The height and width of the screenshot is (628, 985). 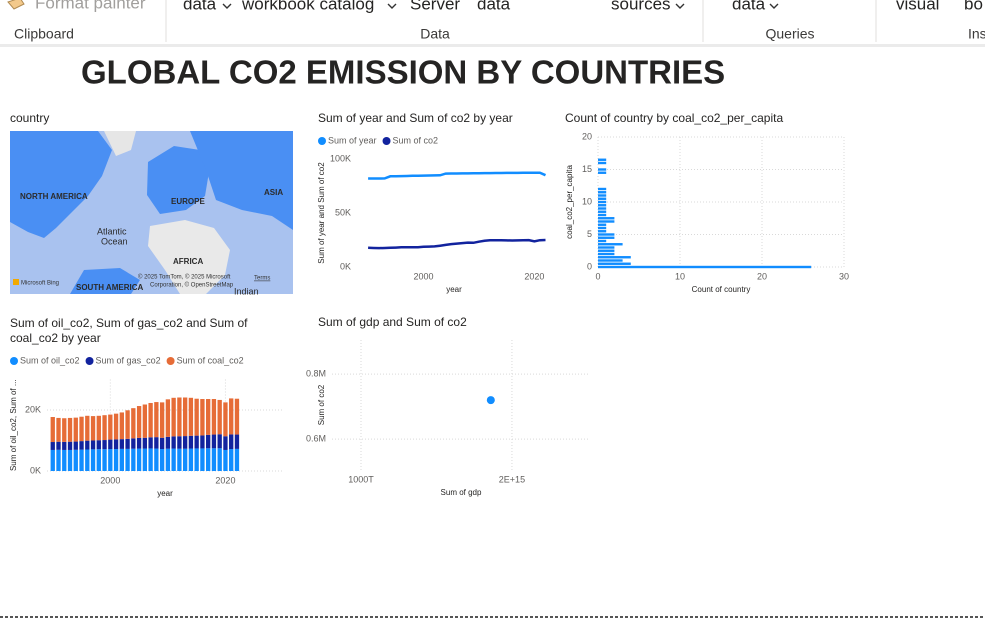 I want to click on ribbon-button: workbook catalog, so click(x=307, y=6).